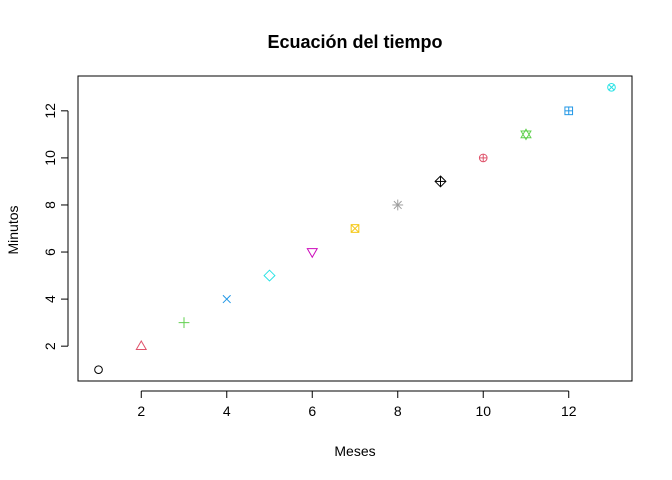 This screenshot has height=480, width=672. Describe the element at coordinates (354, 42) in the screenshot. I see `chart-title: Ecuación del tiempo` at that location.